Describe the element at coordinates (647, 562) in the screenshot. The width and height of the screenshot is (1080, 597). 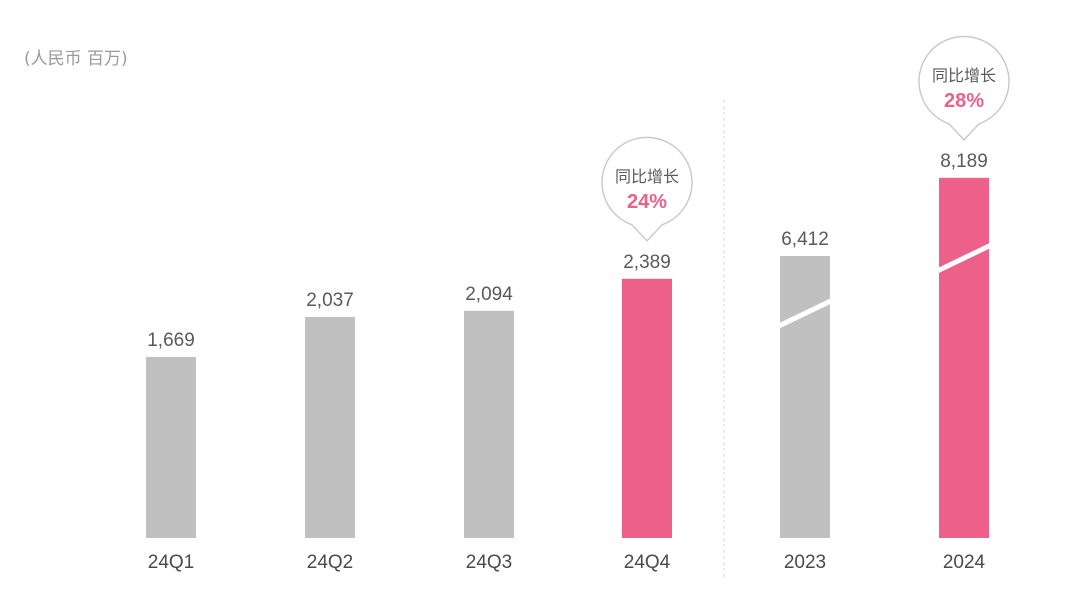
I see `category-label-24Q4: 24Q4` at that location.